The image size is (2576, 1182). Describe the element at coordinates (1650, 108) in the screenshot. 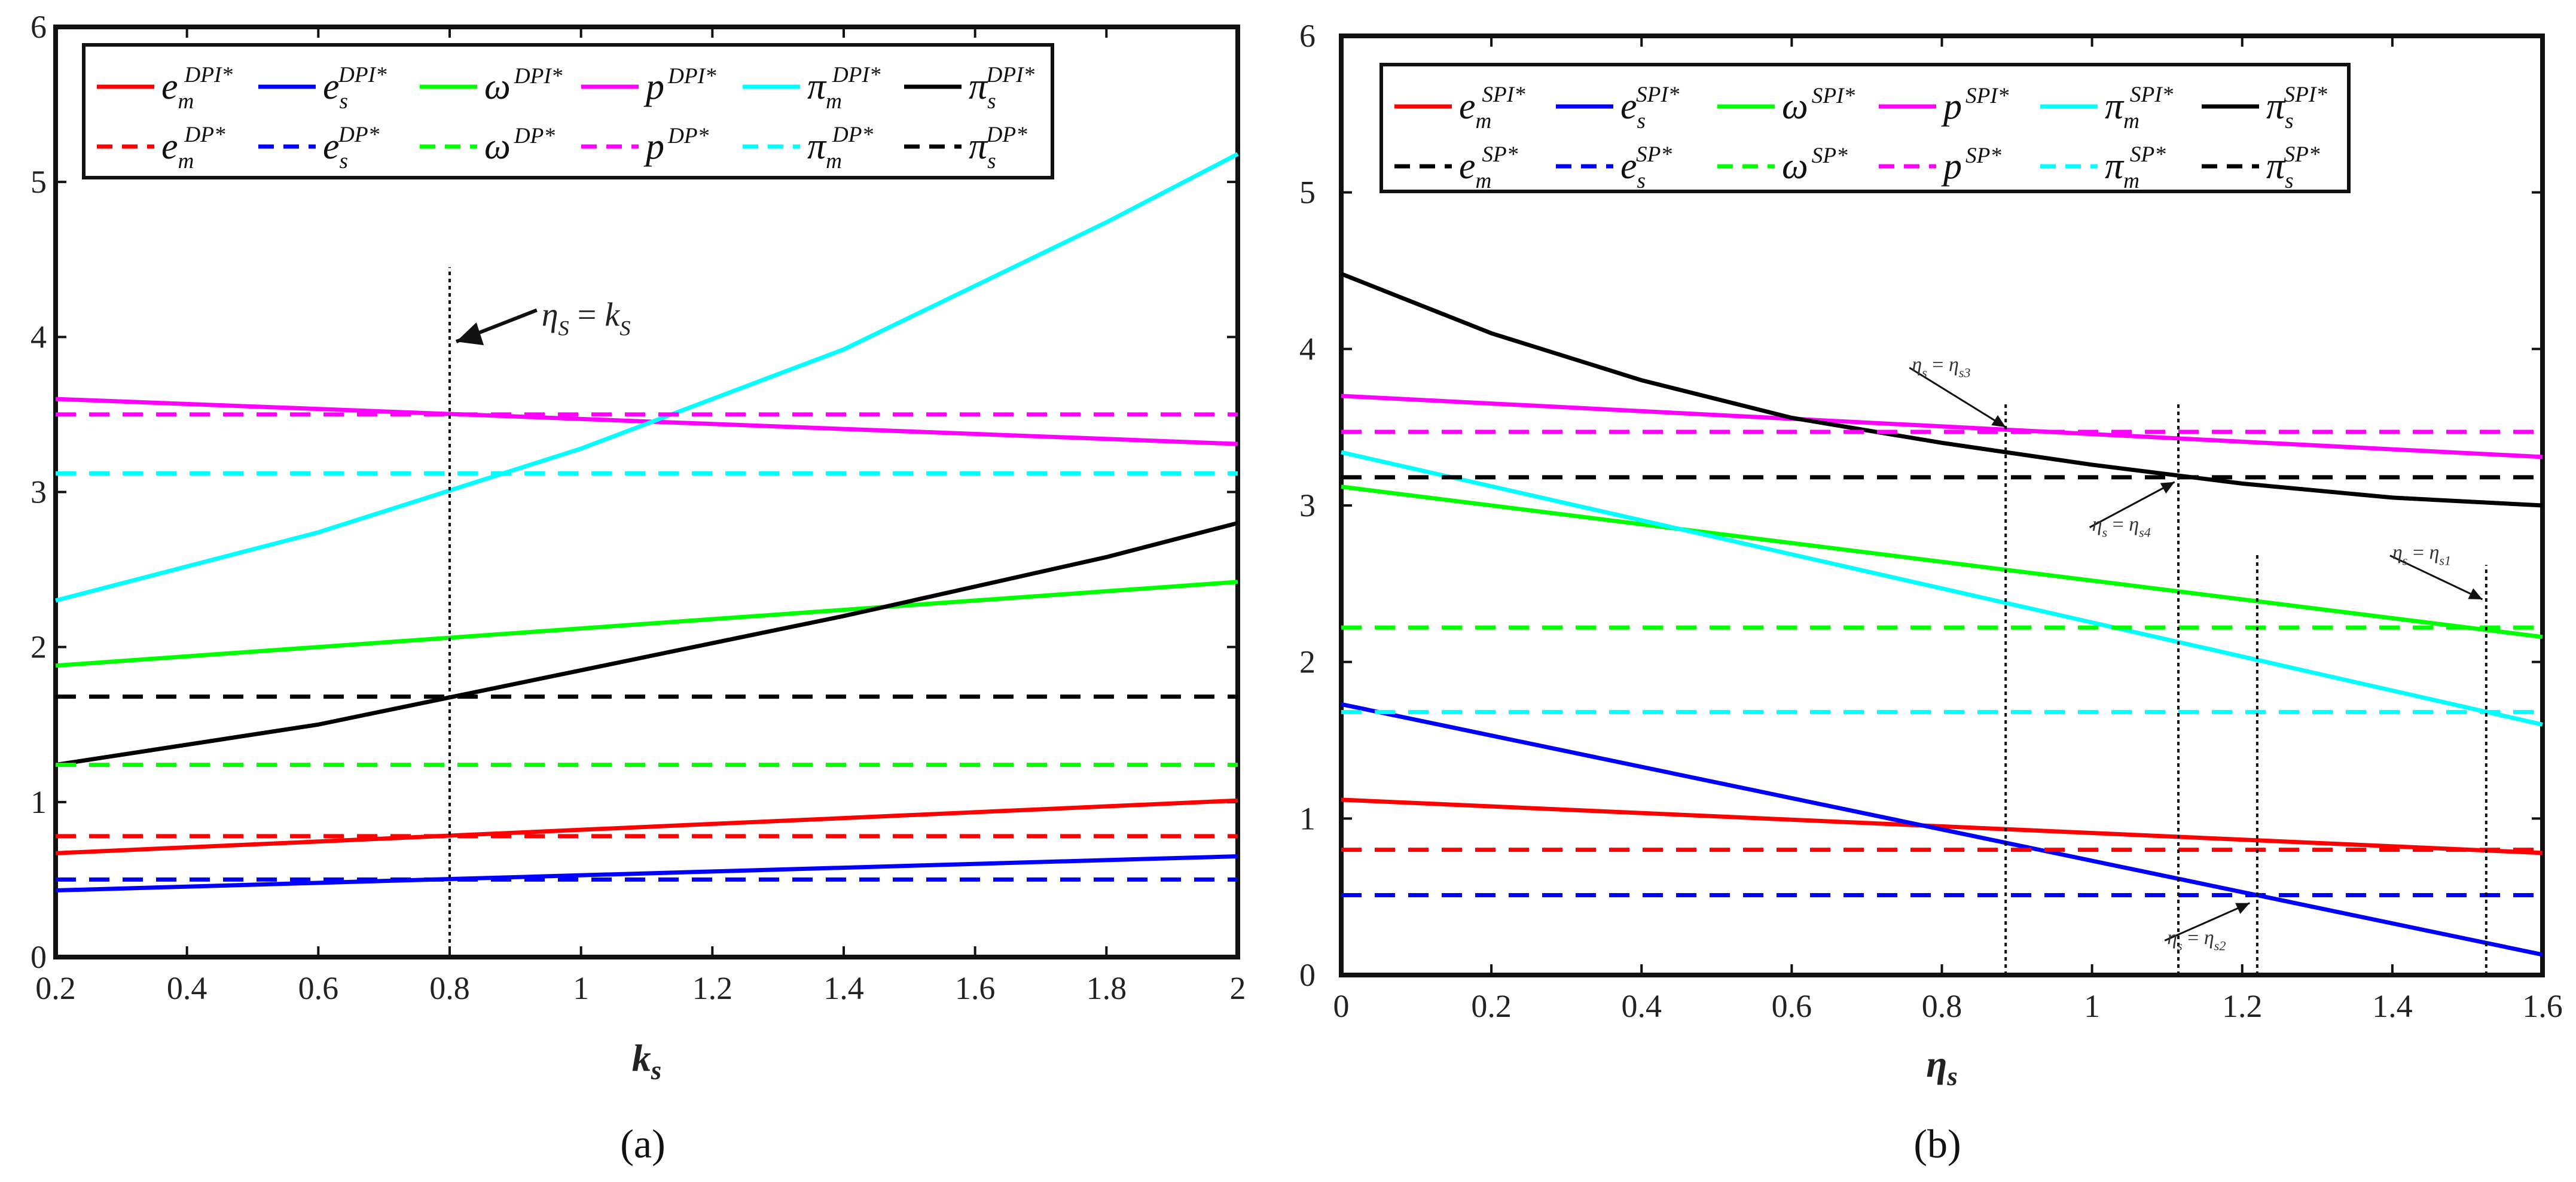

I see `legend-entry-label: esSPI*` at that location.